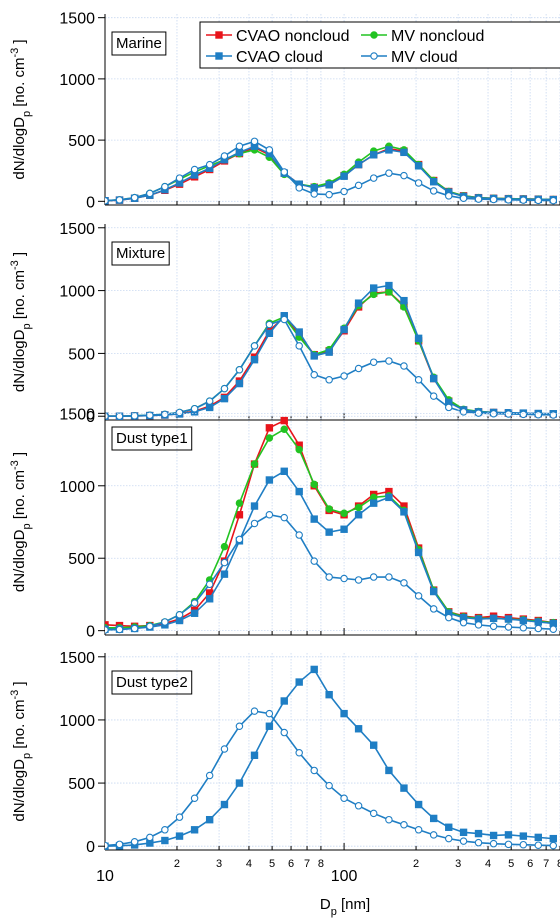 The width and height of the screenshot is (560, 918). I want to click on x-tick-label: 3, so click(458, 864).